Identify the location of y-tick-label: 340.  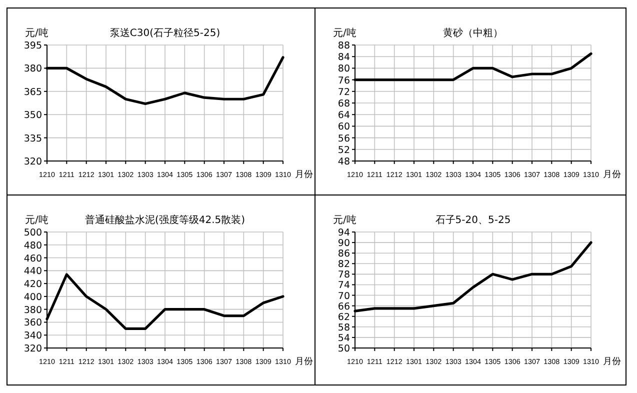
(33, 336).